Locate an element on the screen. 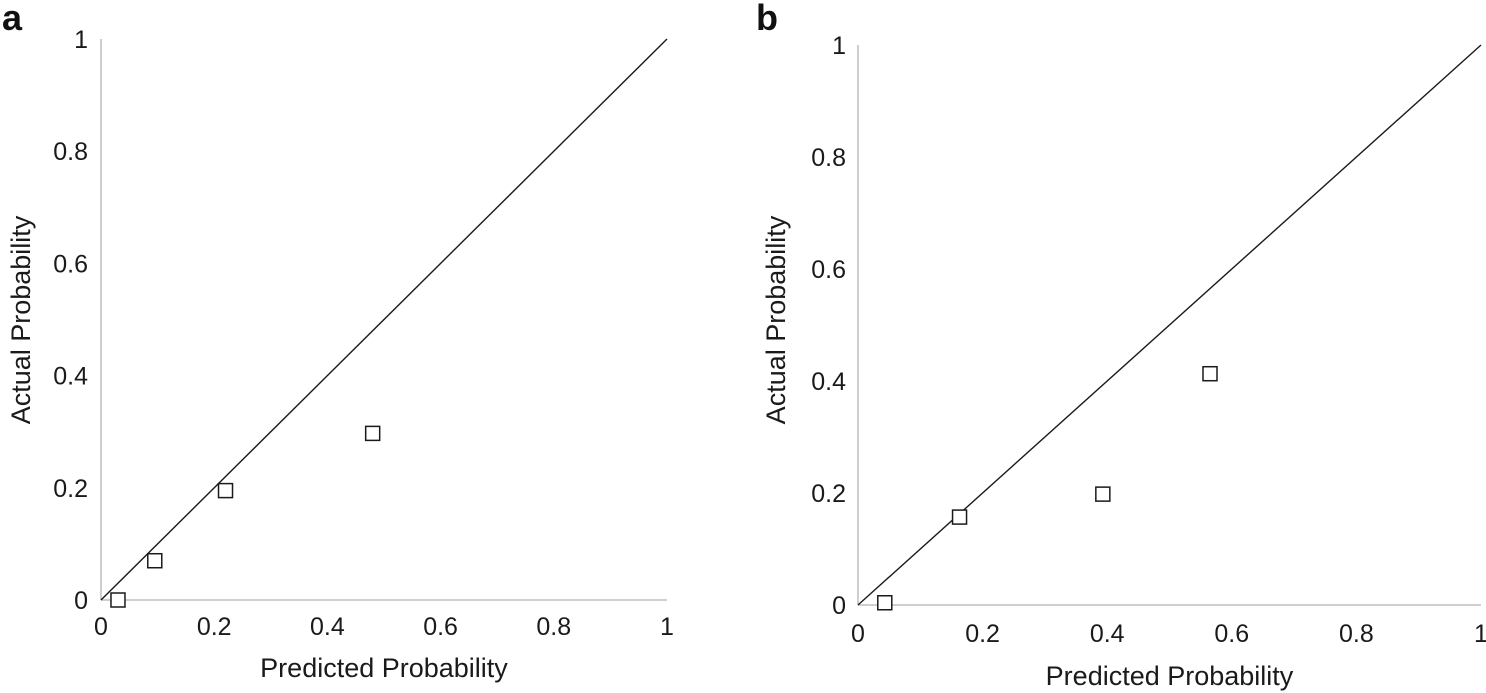 The width and height of the screenshot is (1486, 693). panel-b-label: b is located at coordinates (767, 19).